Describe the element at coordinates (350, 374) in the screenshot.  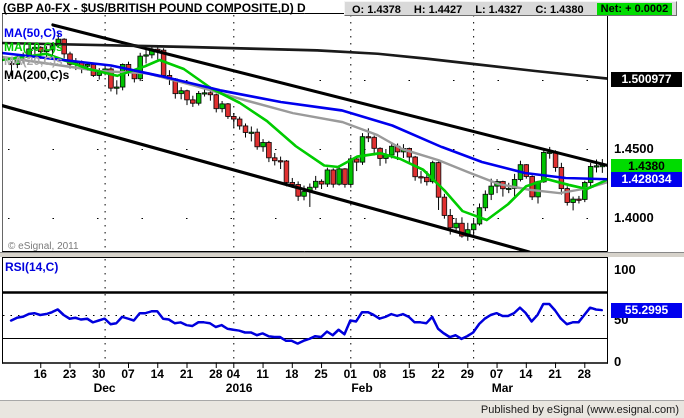
I see `x-tick-label: 01` at that location.